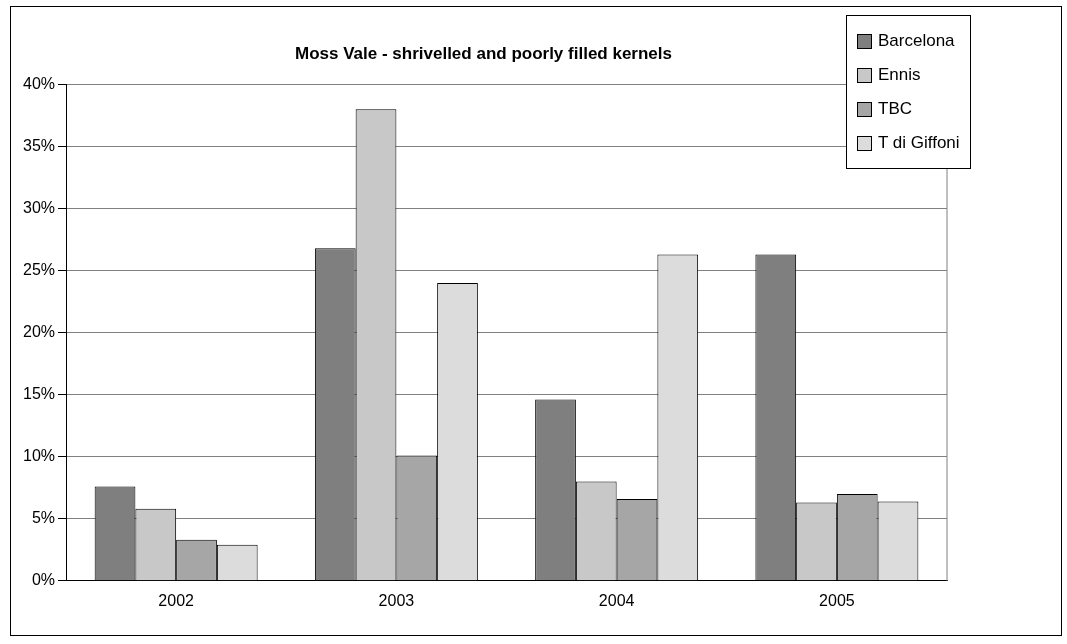  Describe the element at coordinates (895, 109) in the screenshot. I see `legend-label: TBC` at that location.